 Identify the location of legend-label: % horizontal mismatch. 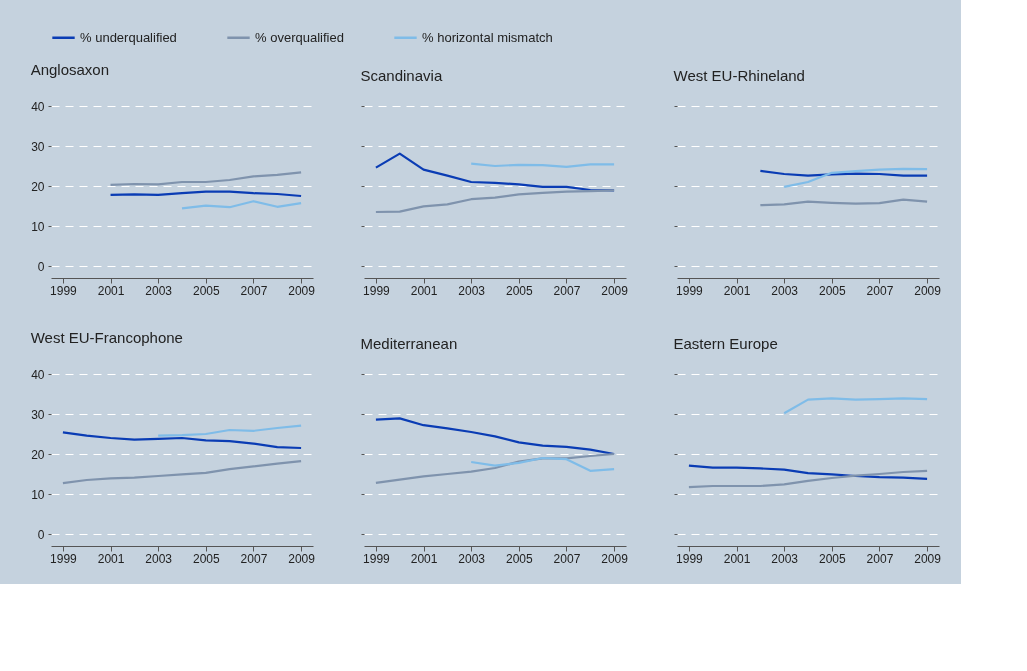
(487, 37).